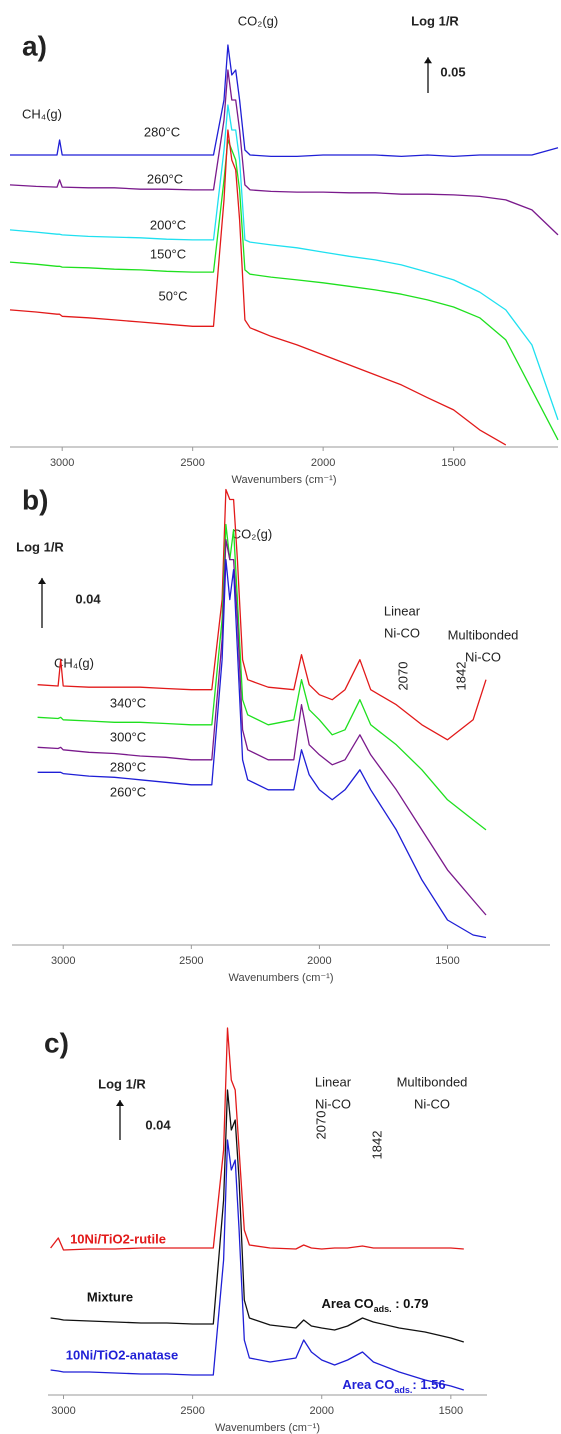 The image size is (561, 1434). I want to click on annotation: Area COads.: 1.56, so click(393, 1386).